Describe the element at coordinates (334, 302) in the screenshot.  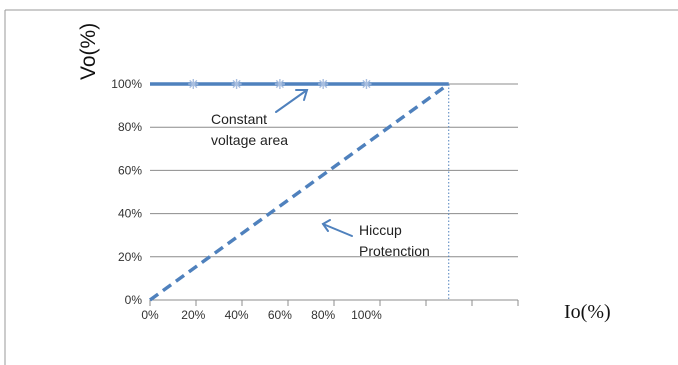
I see `axes` at that location.